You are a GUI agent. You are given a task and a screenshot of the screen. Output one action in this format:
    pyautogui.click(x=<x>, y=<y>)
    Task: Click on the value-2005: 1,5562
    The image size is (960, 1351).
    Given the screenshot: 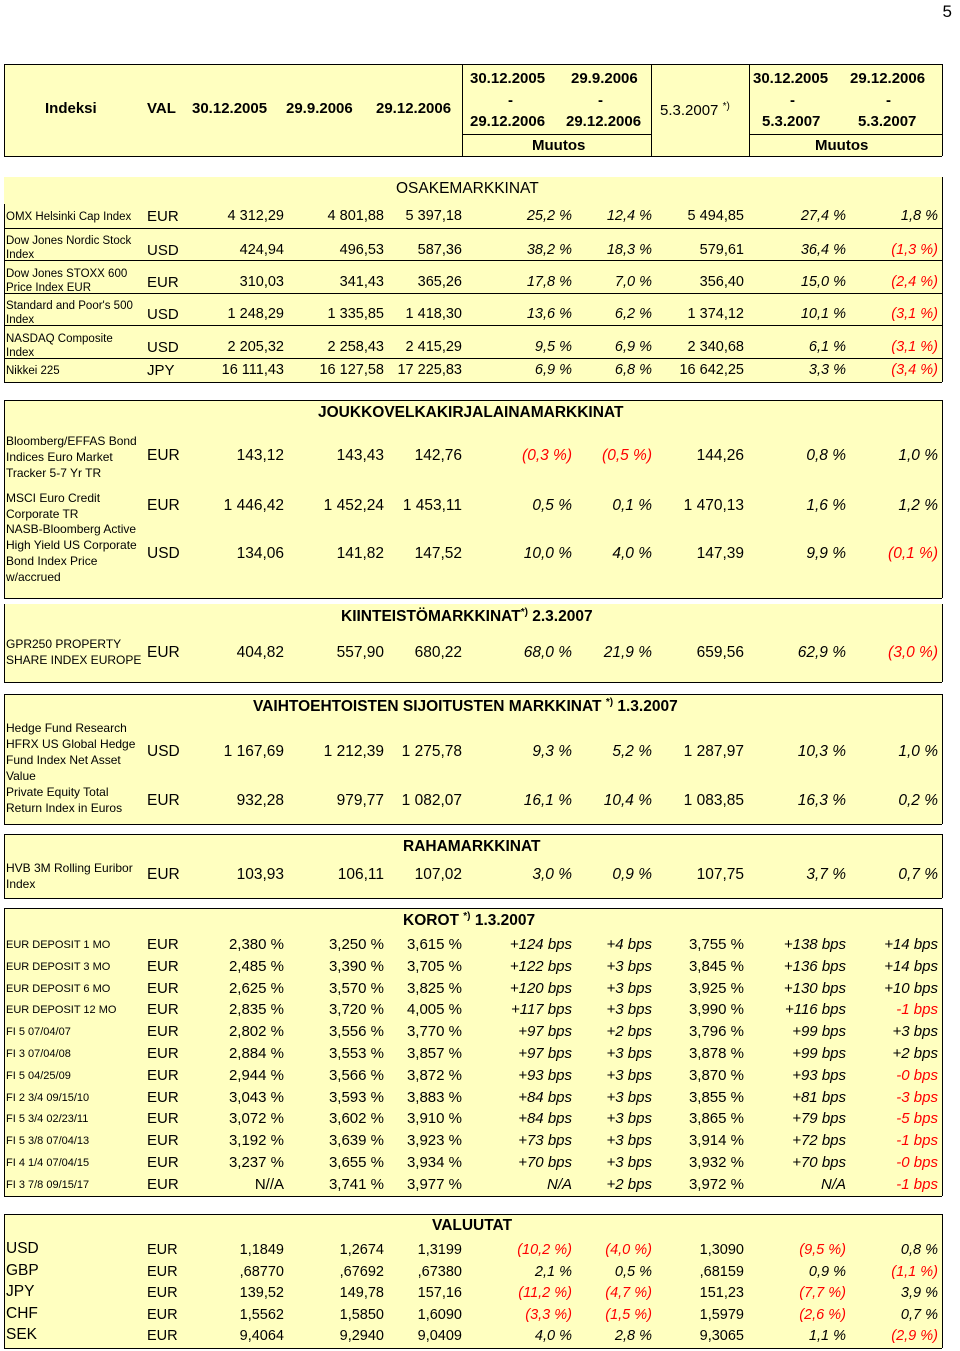 What is the action you would take?
    pyautogui.click(x=261, y=1314)
    